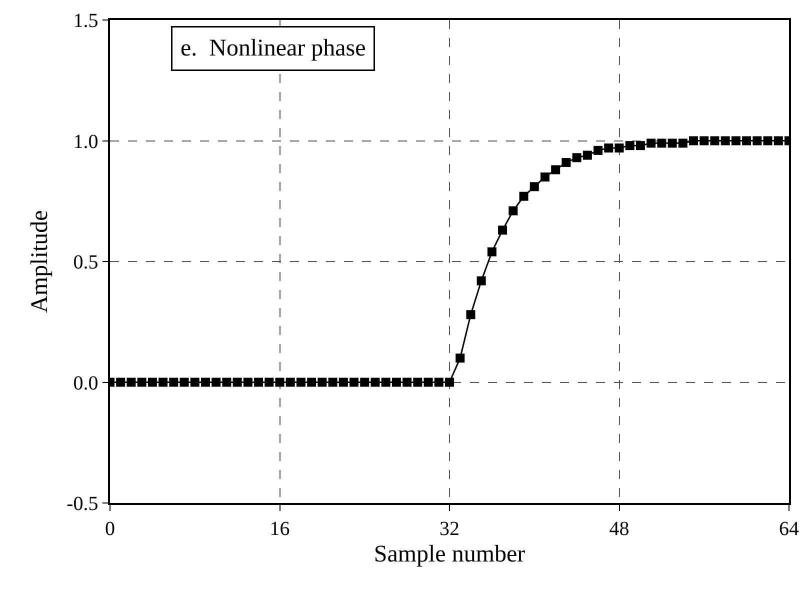  What do you see at coordinates (619, 529) in the screenshot?
I see `x-tick-label: 48` at bounding box center [619, 529].